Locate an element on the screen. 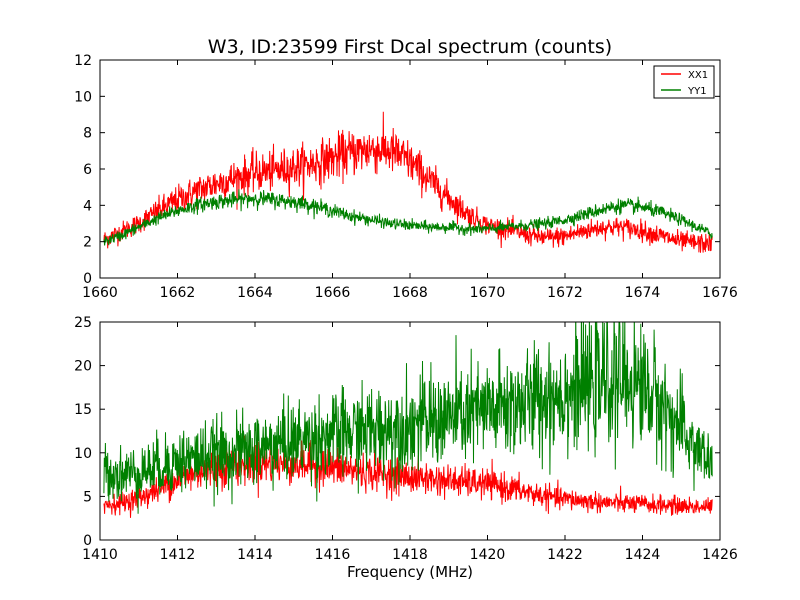 The height and width of the screenshot is (600, 800). y-tick-label: 4 is located at coordinates (87, 206).